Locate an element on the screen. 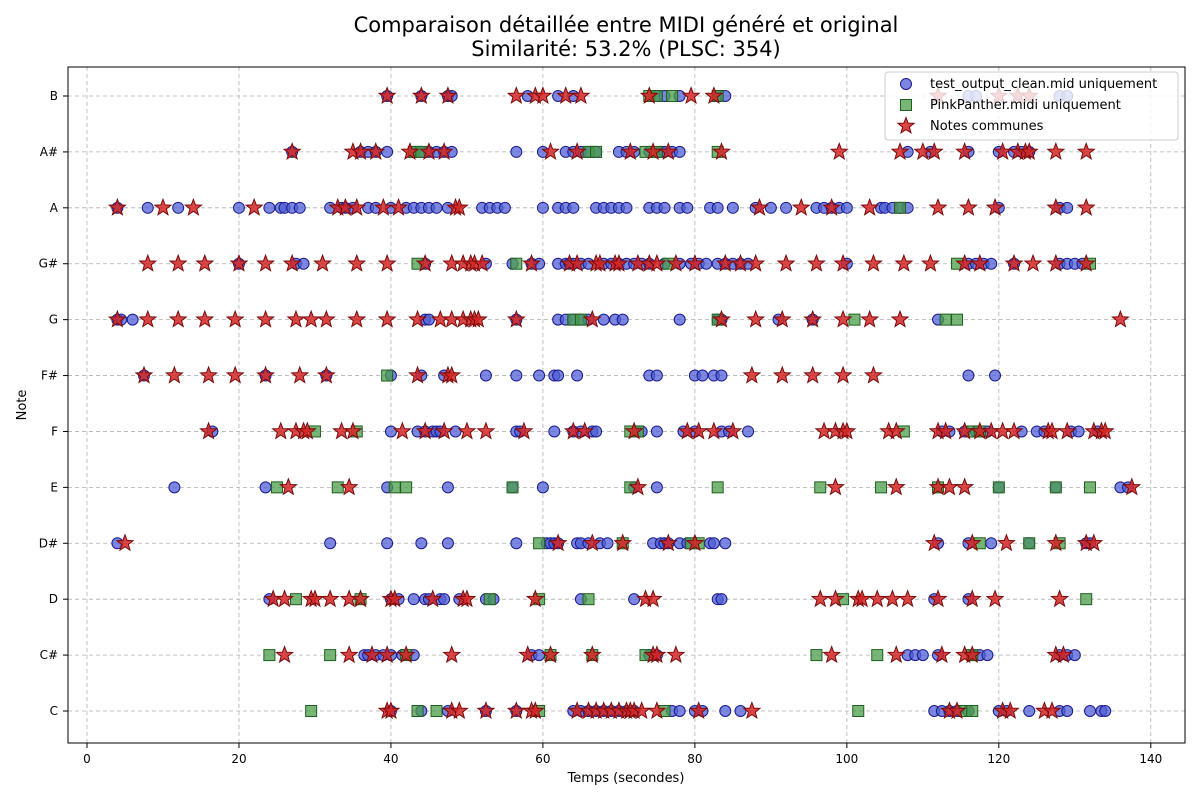 This screenshot has height=800, width=1200. legend-label-generated: test_output_clean.mid uniquement is located at coordinates (1043, 84).